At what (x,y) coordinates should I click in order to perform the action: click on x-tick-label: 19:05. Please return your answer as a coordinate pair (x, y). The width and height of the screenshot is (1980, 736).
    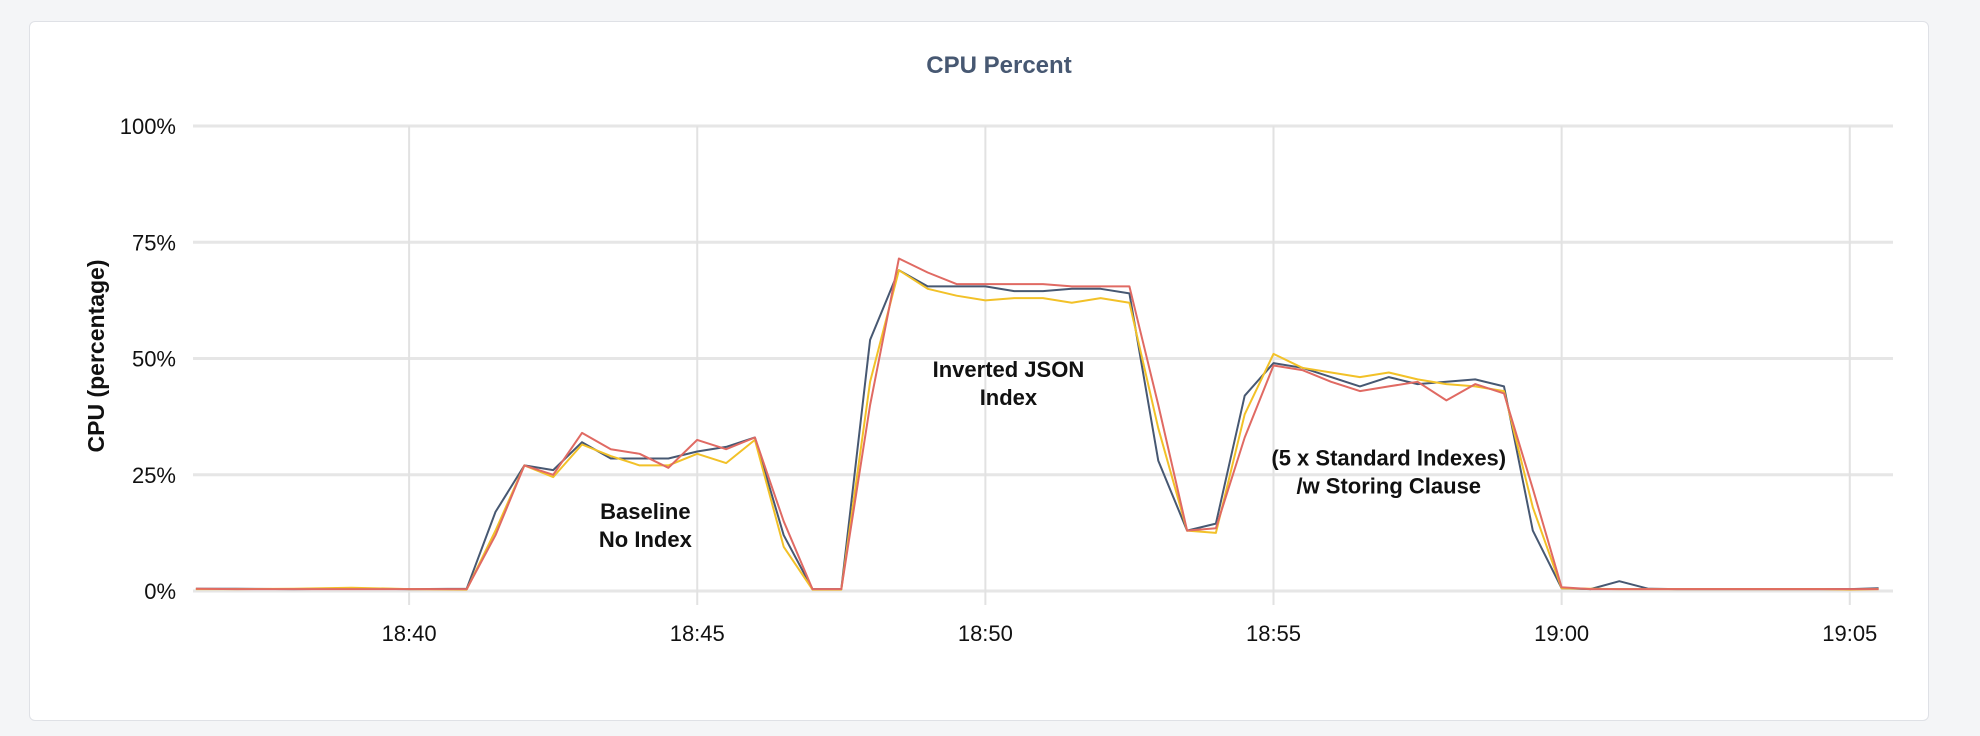
    Looking at the image, I should click on (1849, 633).